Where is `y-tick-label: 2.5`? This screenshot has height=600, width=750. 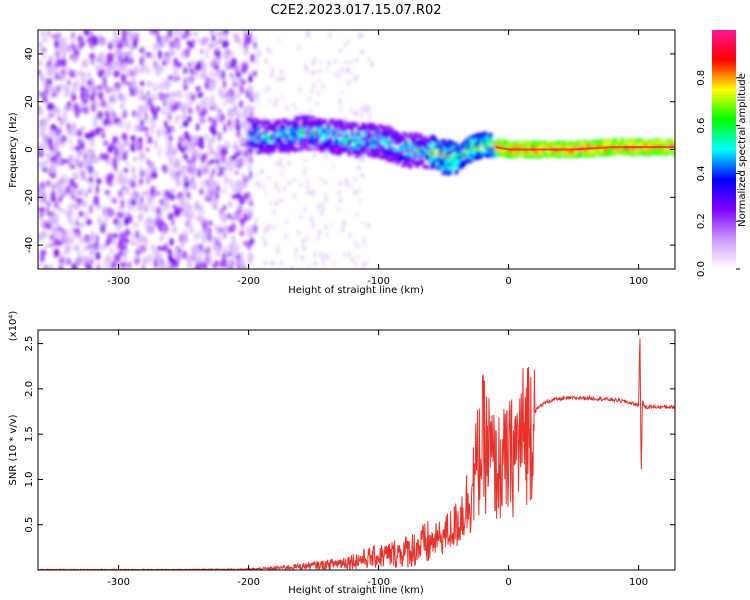
y-tick-label: 2.5 is located at coordinates (29, 344).